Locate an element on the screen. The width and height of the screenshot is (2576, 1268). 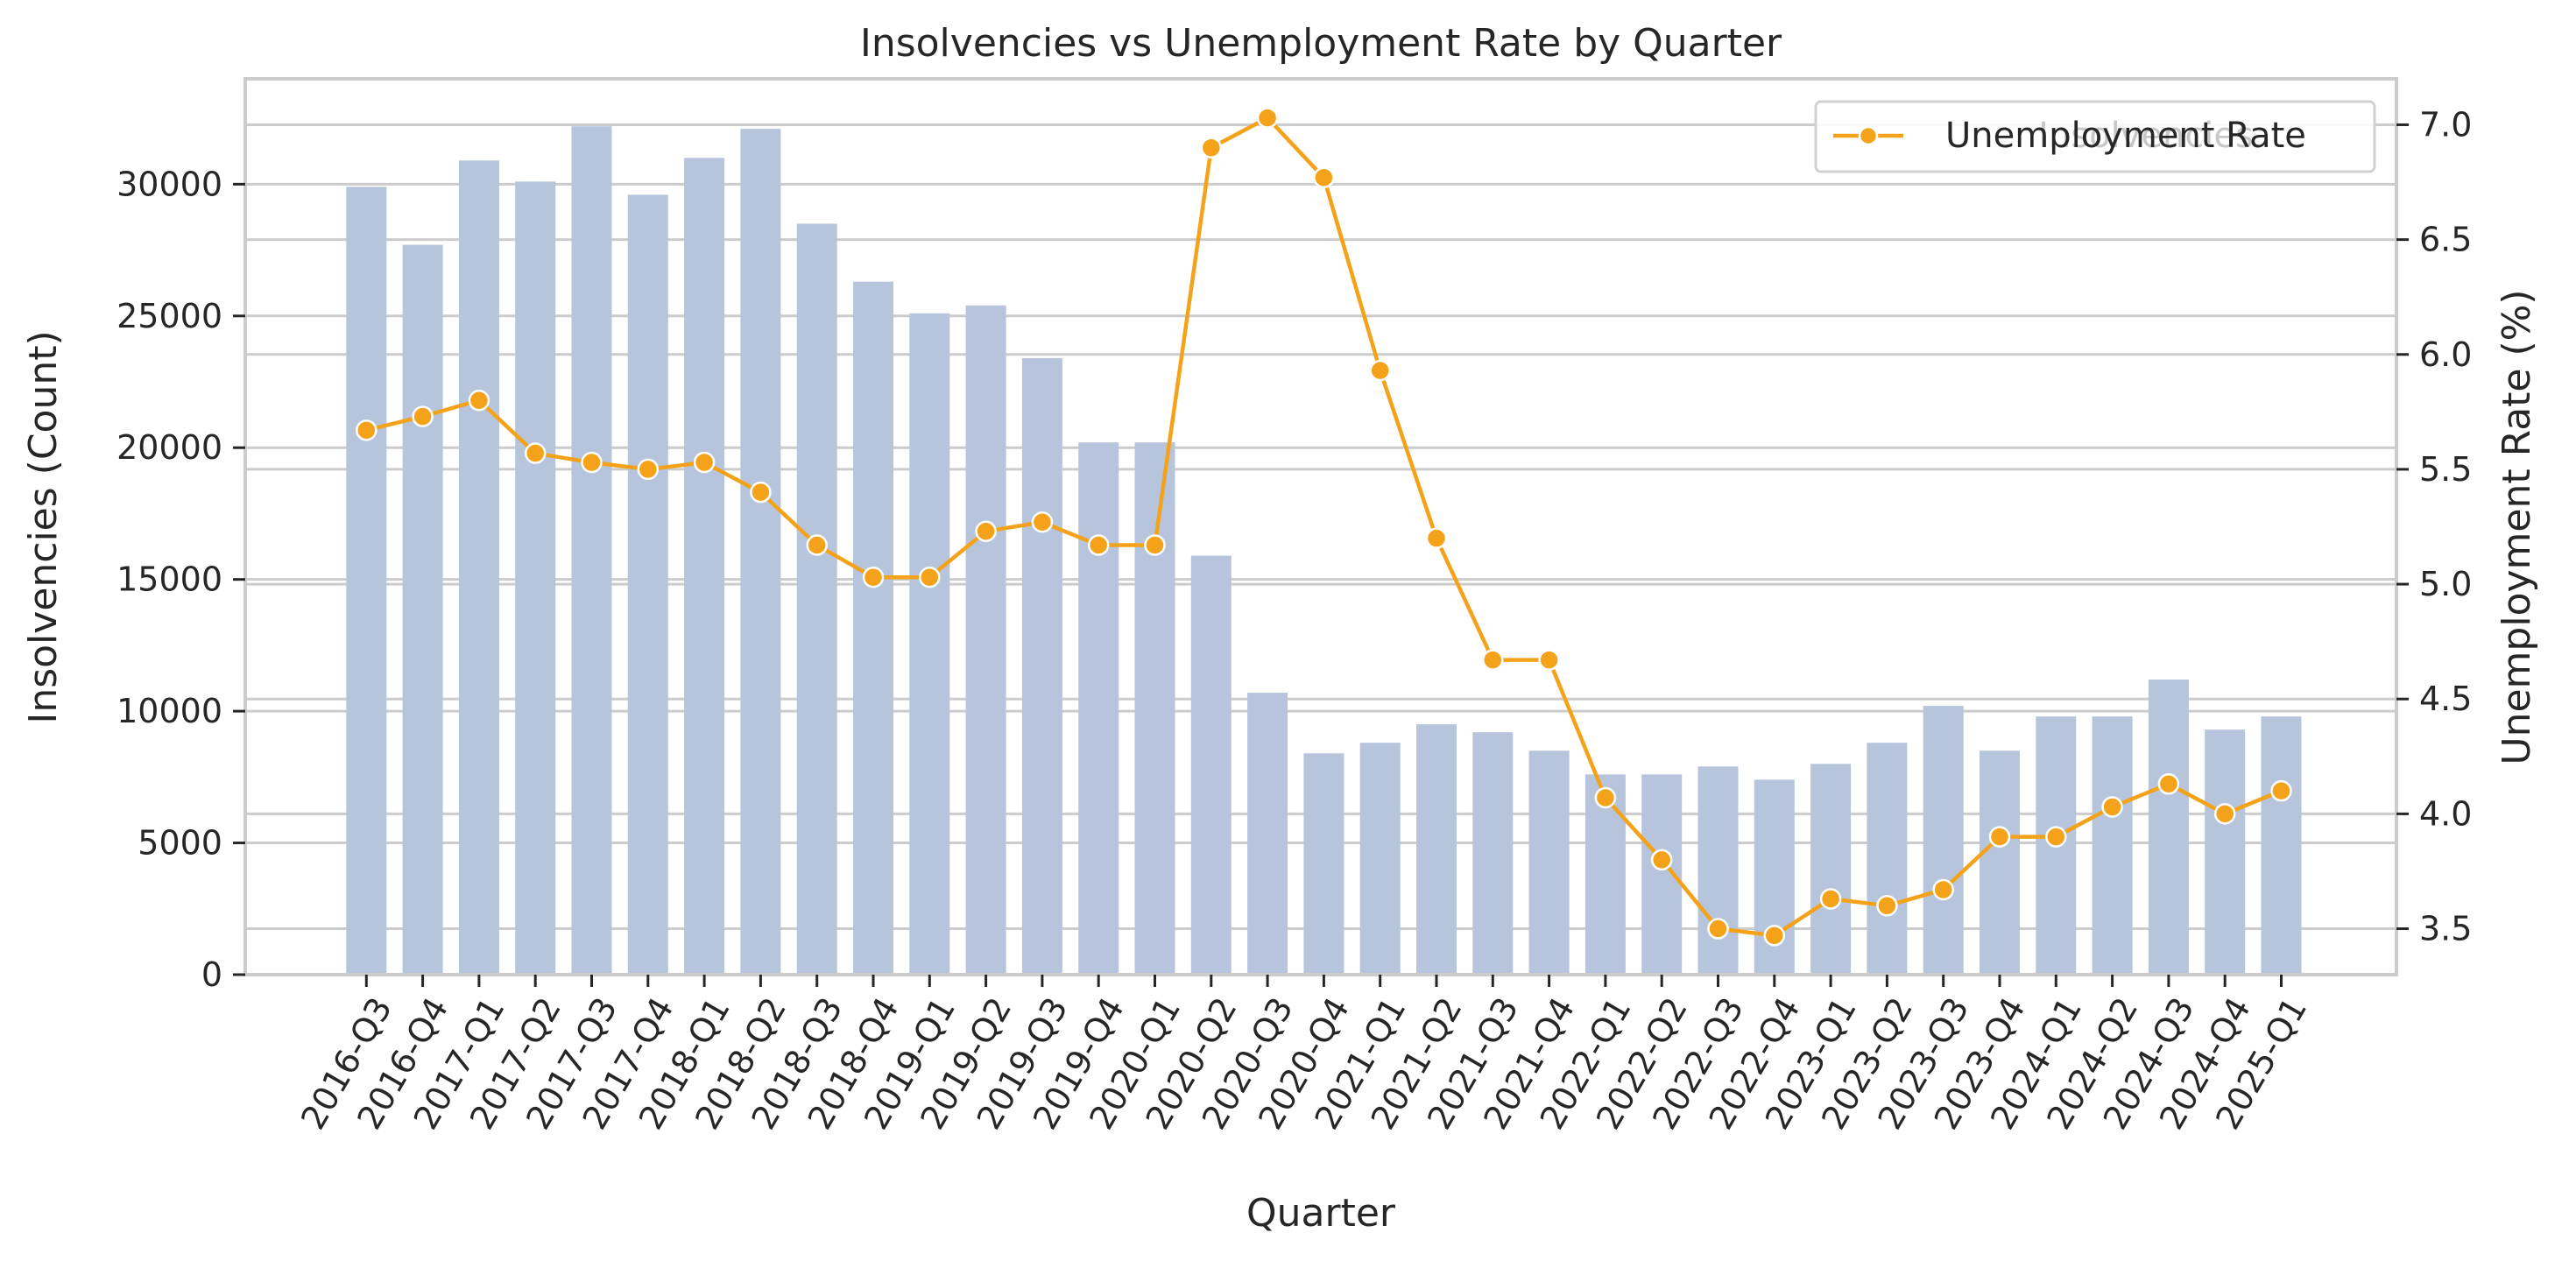
bar-2018-Q2 is located at coordinates (760, 552).